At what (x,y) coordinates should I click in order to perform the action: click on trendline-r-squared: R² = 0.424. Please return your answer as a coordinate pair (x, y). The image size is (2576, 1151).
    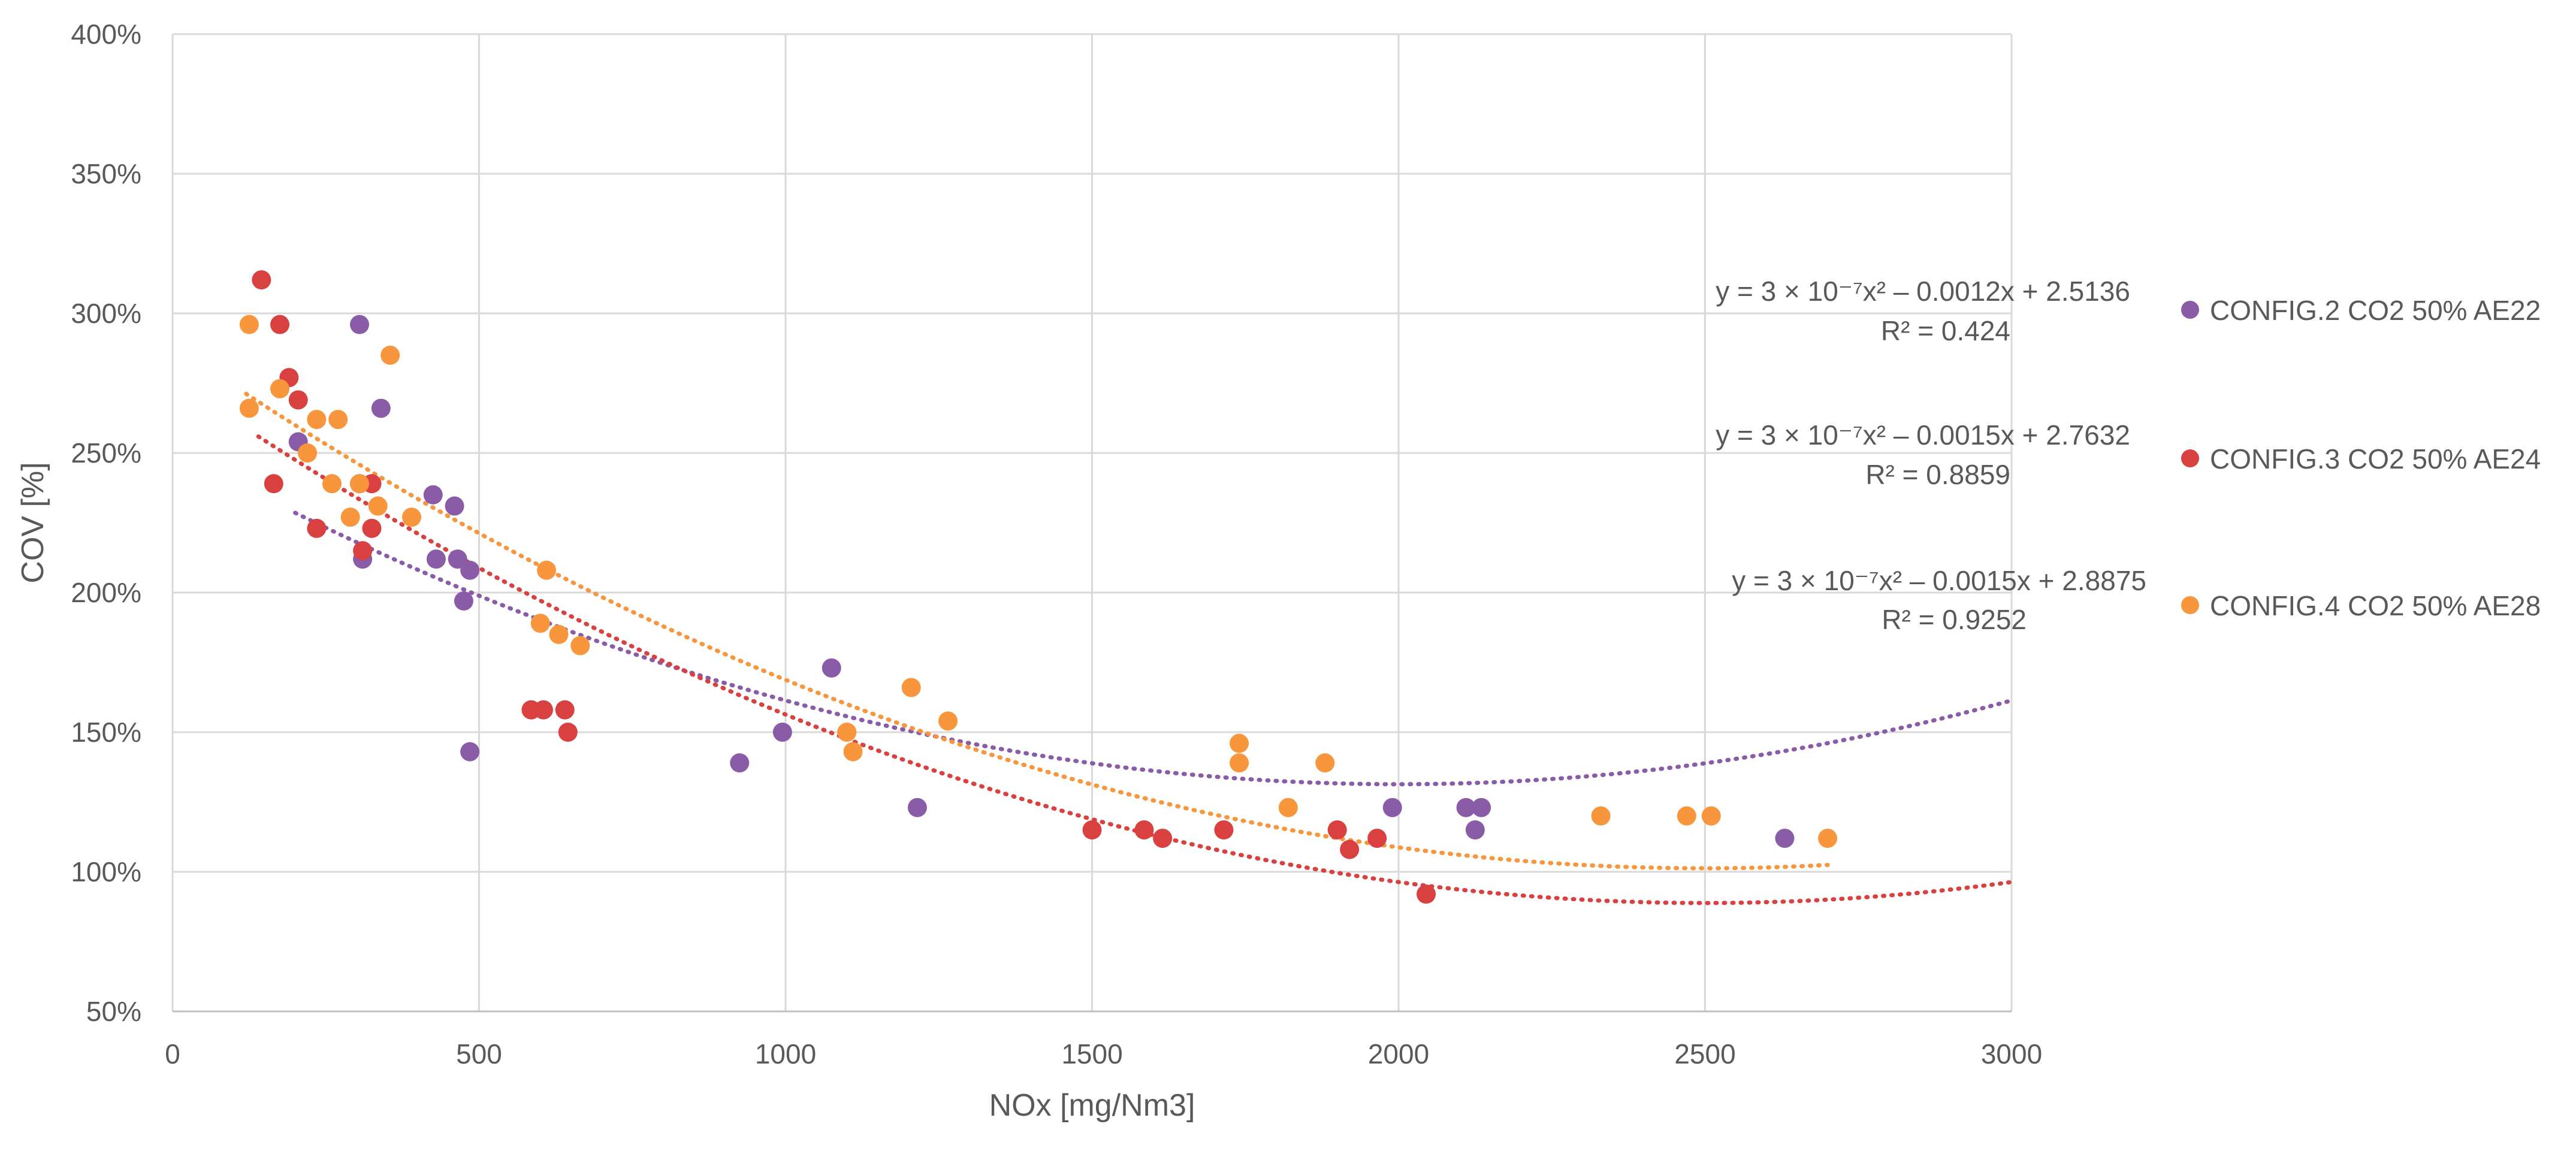
    Looking at the image, I should click on (1946, 330).